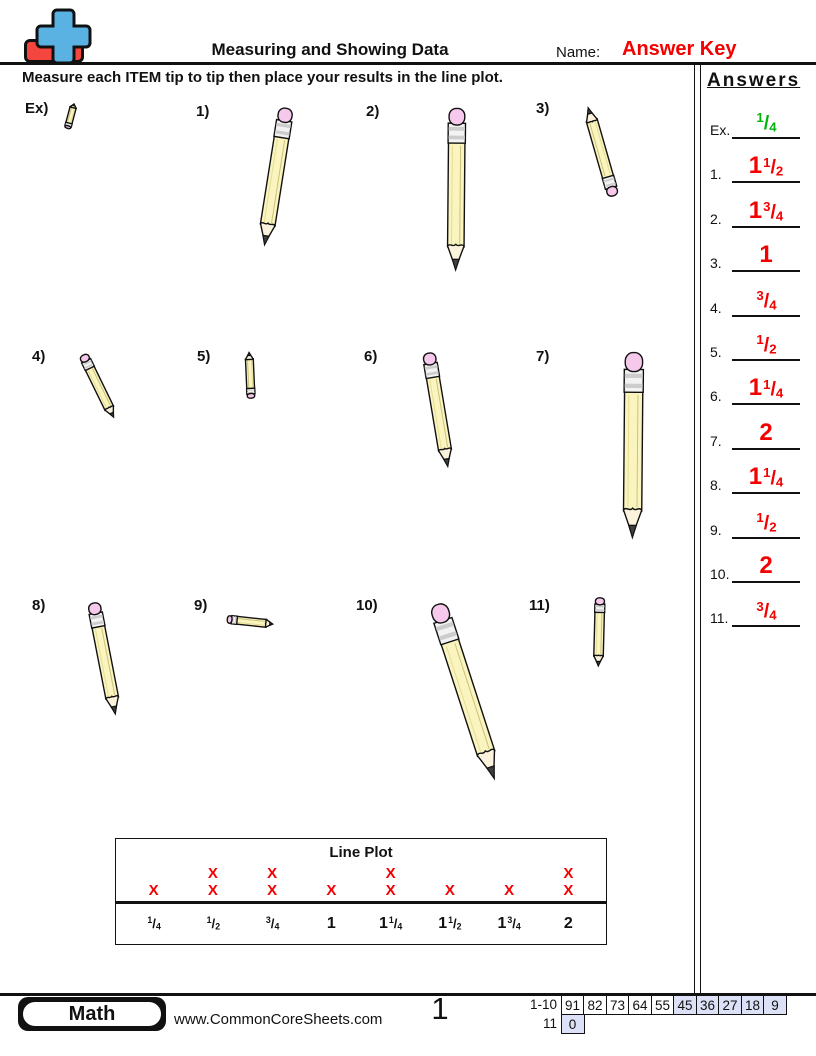  Describe the element at coordinates (756, 473) in the screenshot. I see `answer-row-8: 8. 11/4` at that location.